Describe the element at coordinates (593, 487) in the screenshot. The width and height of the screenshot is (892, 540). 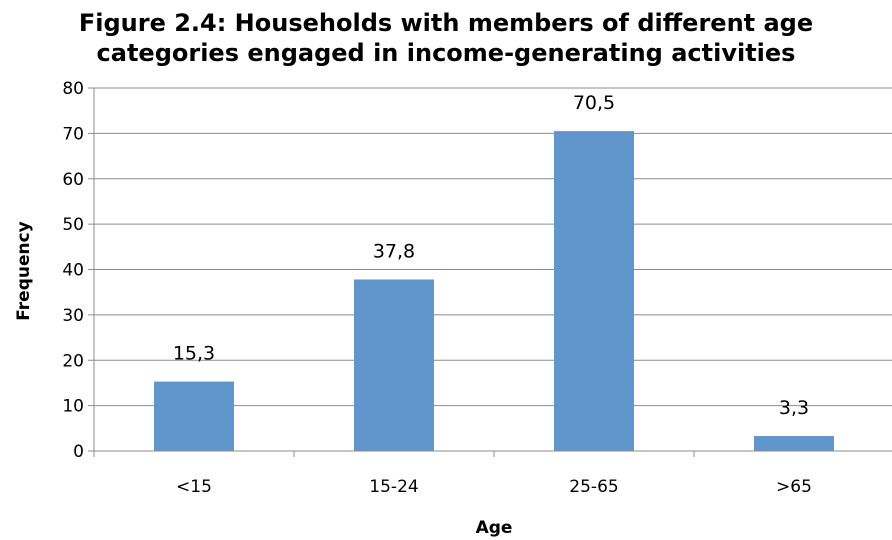
I see `x-tick-label: 25-65` at that location.